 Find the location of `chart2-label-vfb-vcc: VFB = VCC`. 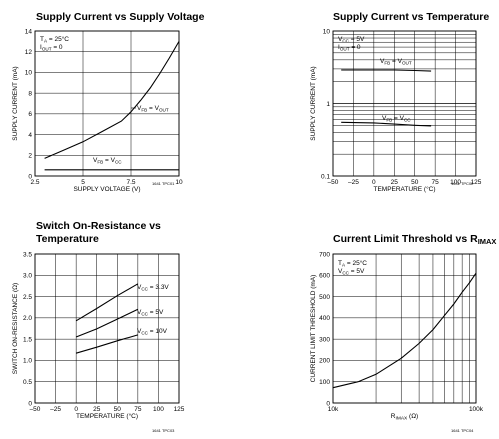

chart2-label-vfb-vcc: VFB = VCC is located at coordinates (396, 119).